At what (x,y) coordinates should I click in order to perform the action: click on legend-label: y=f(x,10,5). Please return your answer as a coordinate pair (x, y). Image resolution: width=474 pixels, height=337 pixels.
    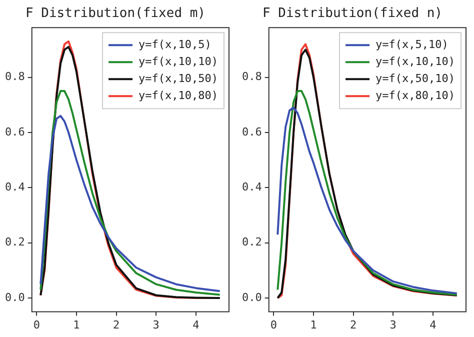
    Looking at the image, I should click on (175, 44).